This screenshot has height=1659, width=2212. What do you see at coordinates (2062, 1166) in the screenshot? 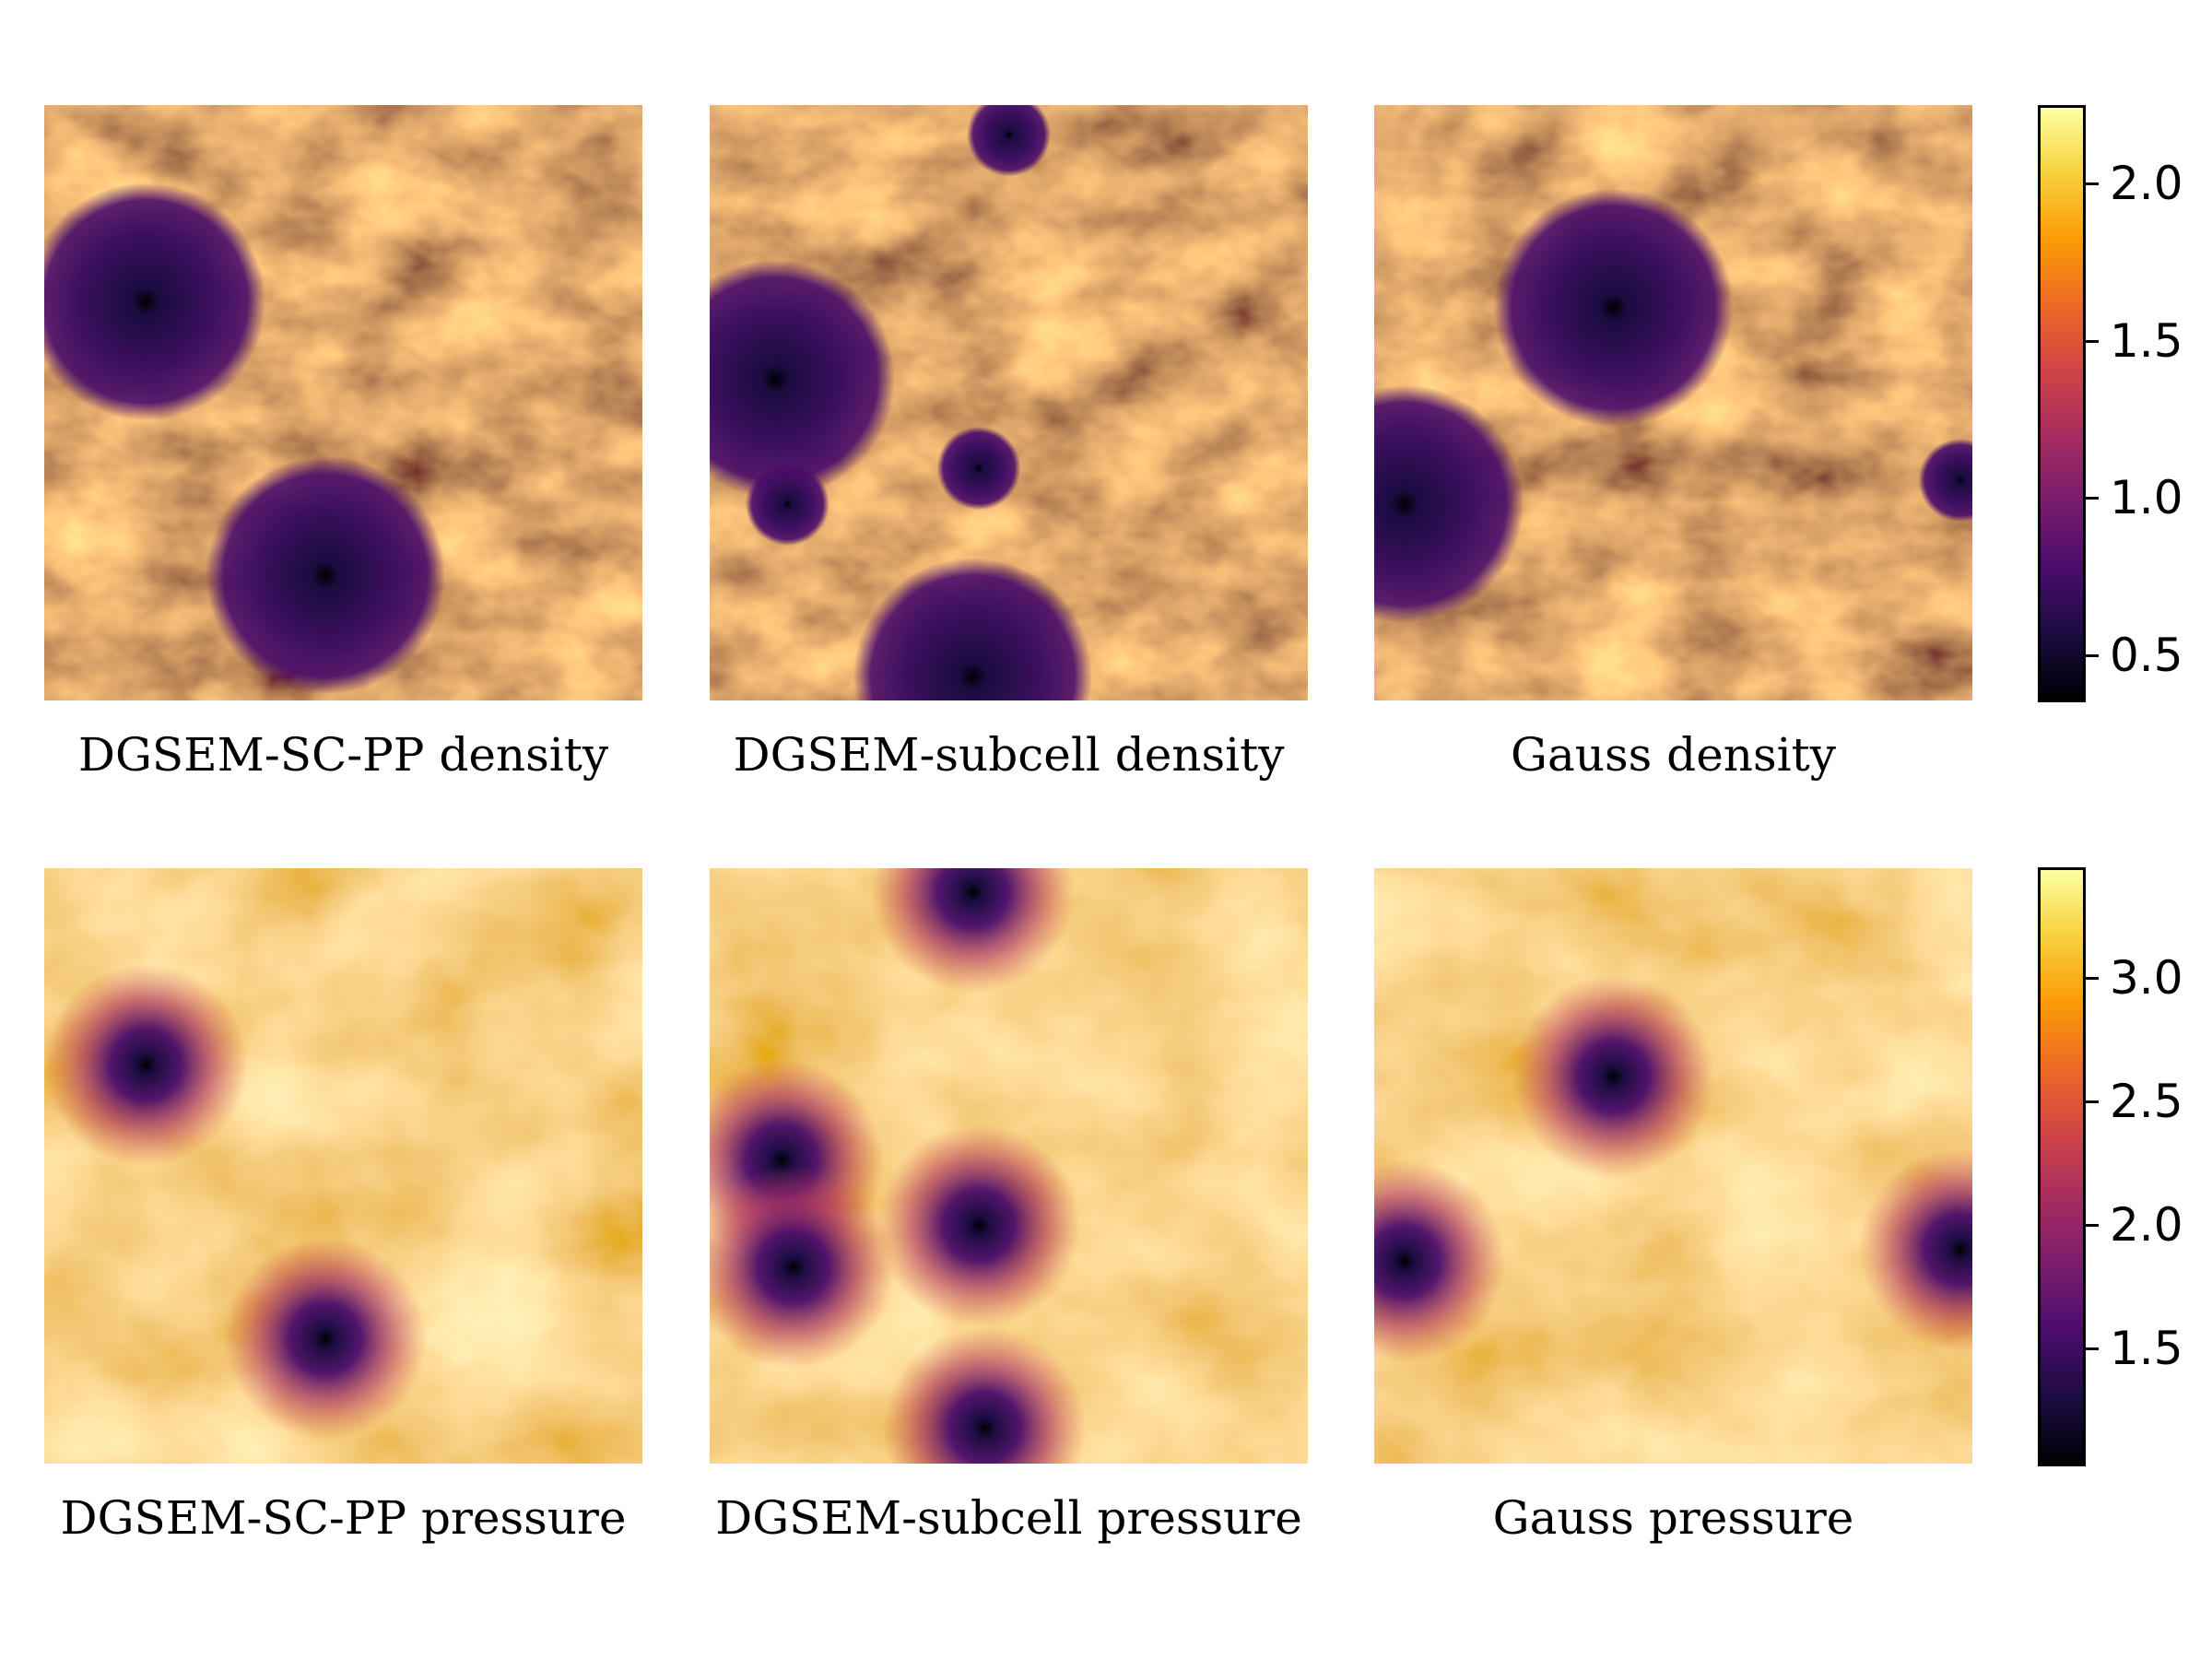
I see `pressure-colorbar` at bounding box center [2062, 1166].